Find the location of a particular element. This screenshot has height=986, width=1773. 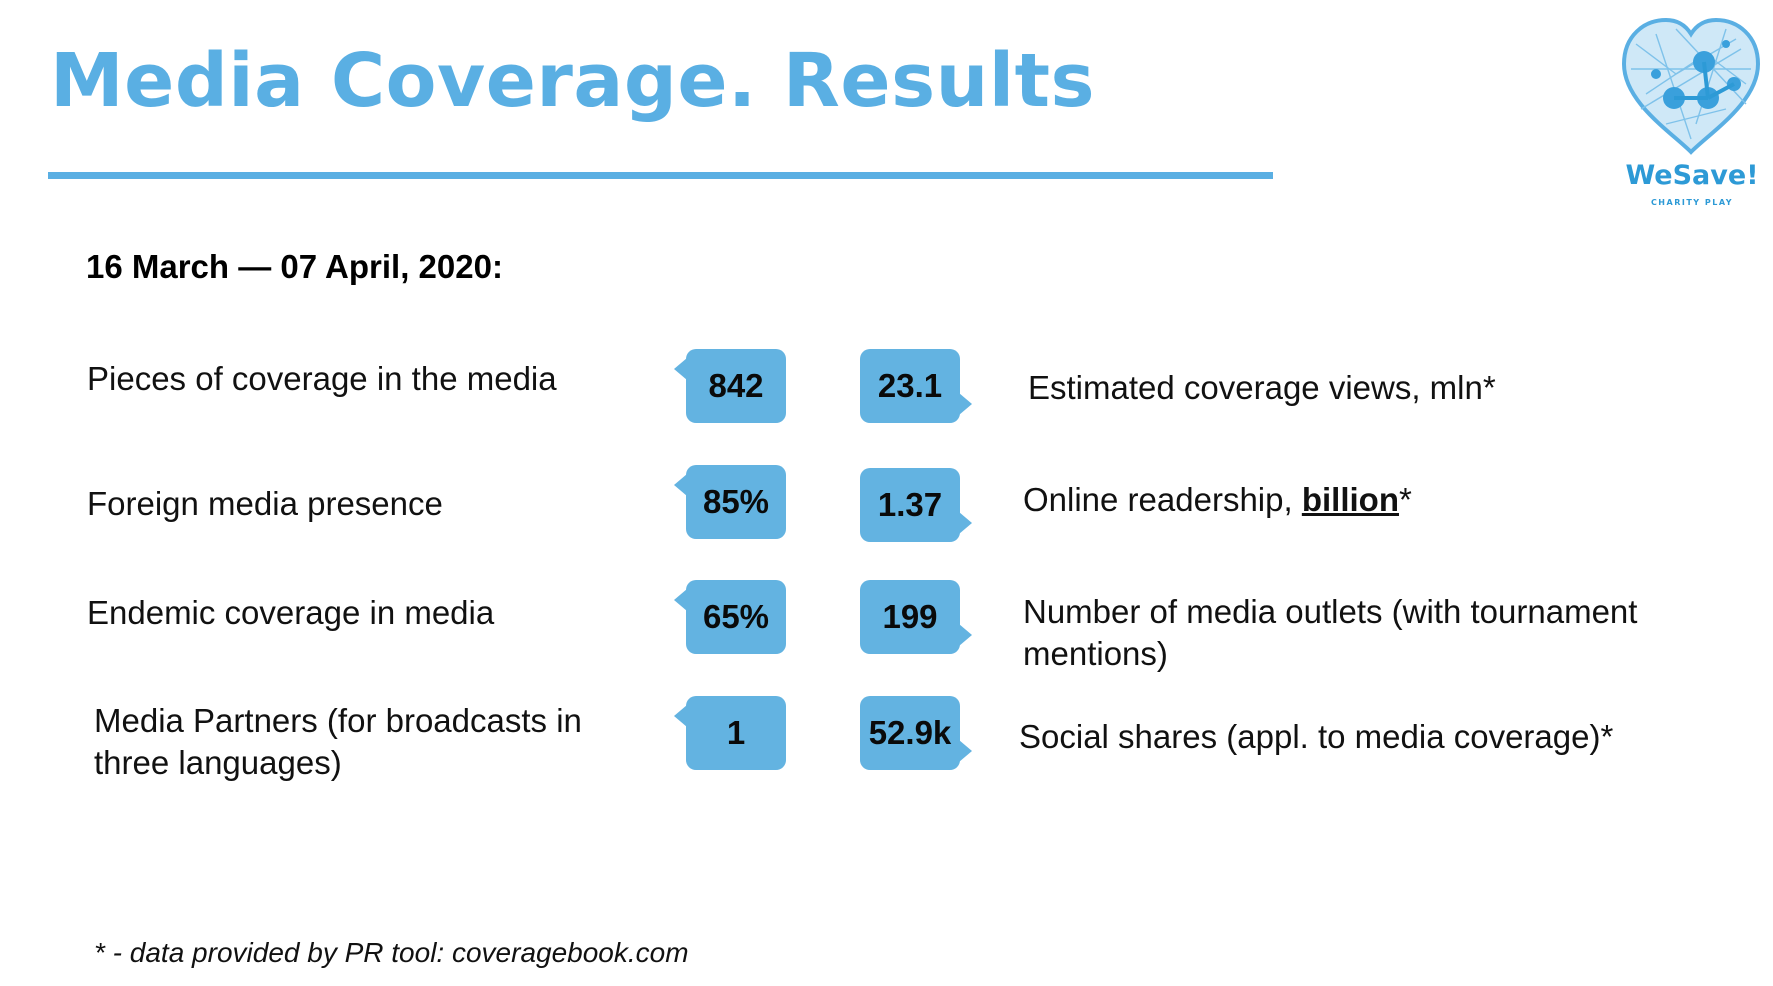

wesave-logo: WeSave! CHARITY PLAY is located at coordinates (1688, 114).